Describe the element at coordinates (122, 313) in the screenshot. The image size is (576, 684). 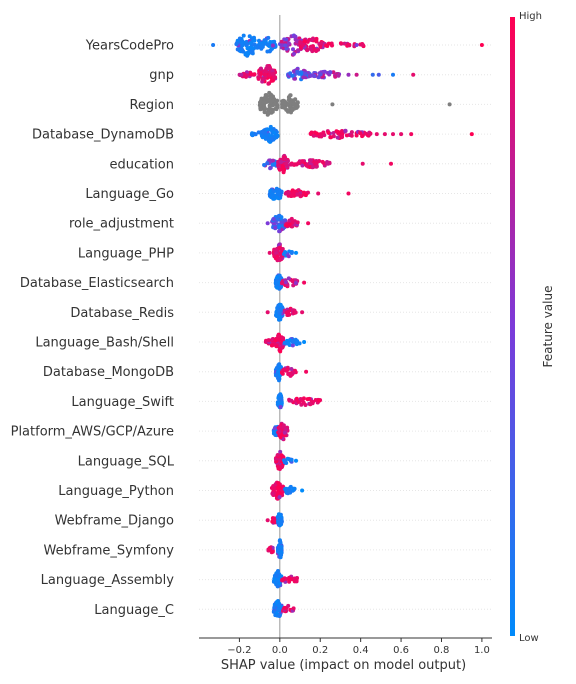
I see `feature-label: Database_Redis` at that location.